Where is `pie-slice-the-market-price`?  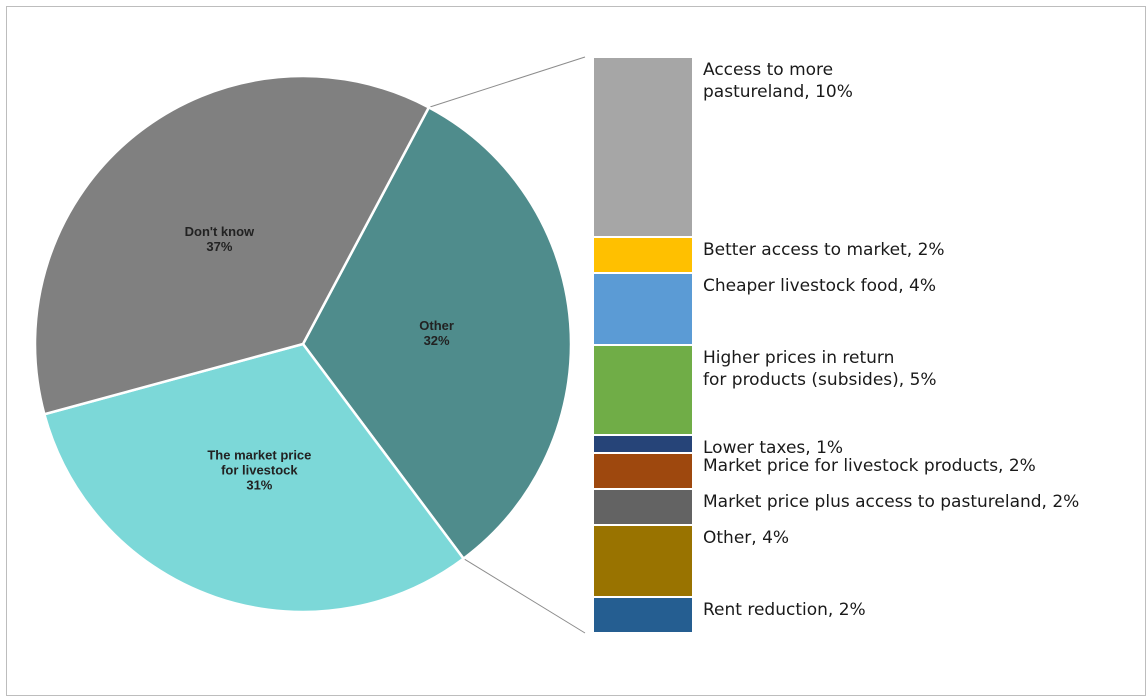 pie-slice-the-market-price is located at coordinates (254, 478).